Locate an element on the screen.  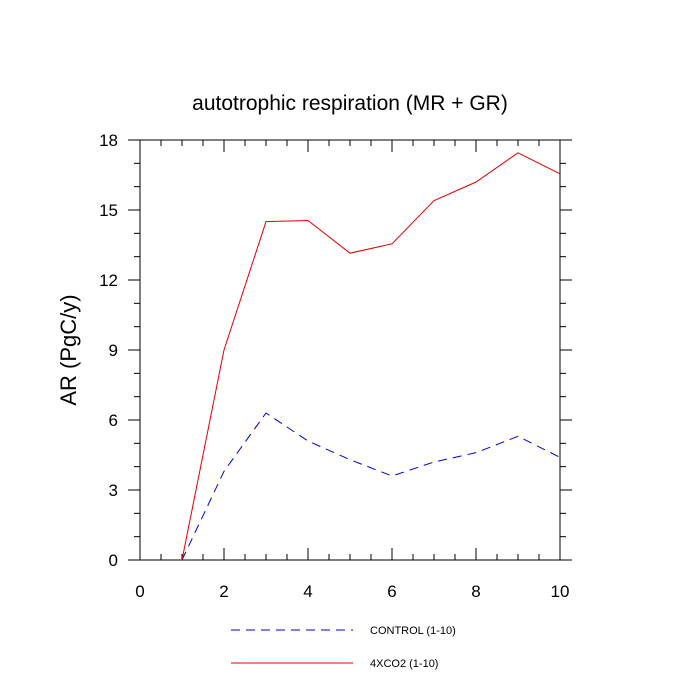
y-tick-label: 15 is located at coordinates (108, 210).